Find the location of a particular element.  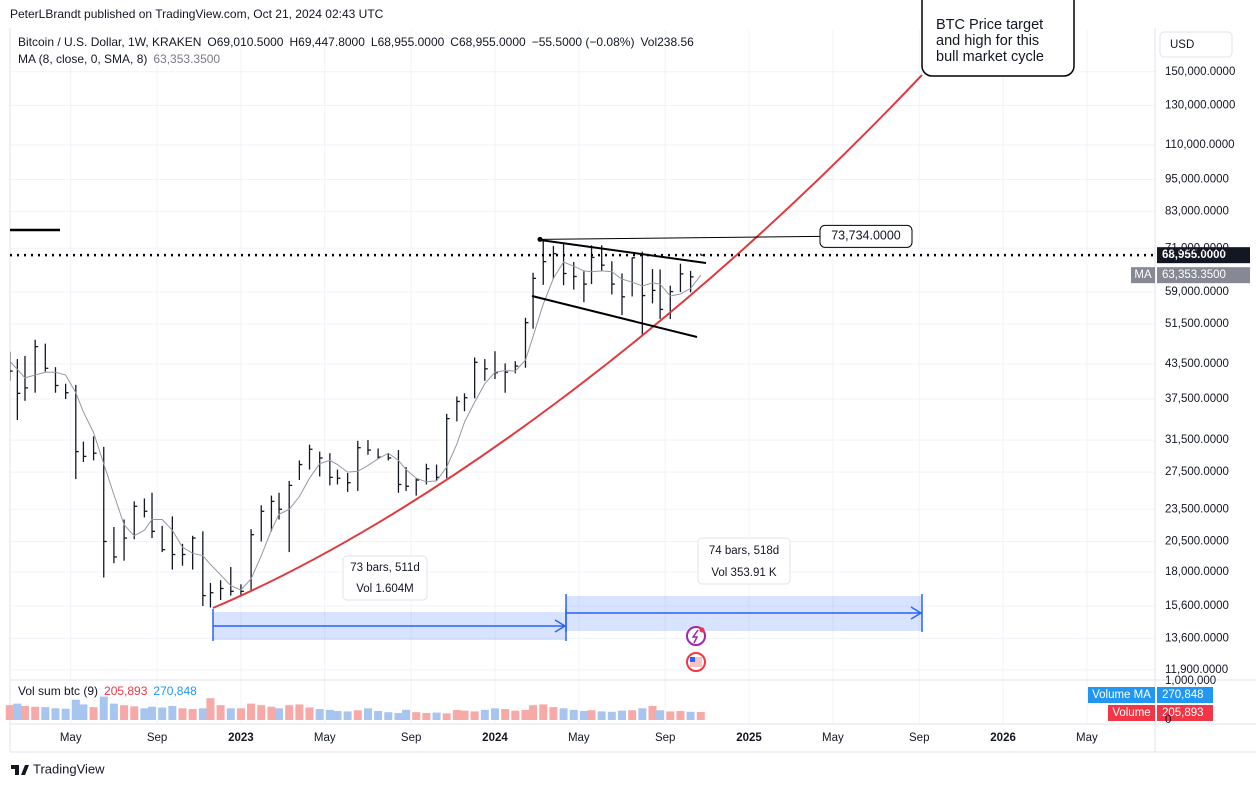

y-tick-label: 11,900.0000 is located at coordinates (1196, 670).